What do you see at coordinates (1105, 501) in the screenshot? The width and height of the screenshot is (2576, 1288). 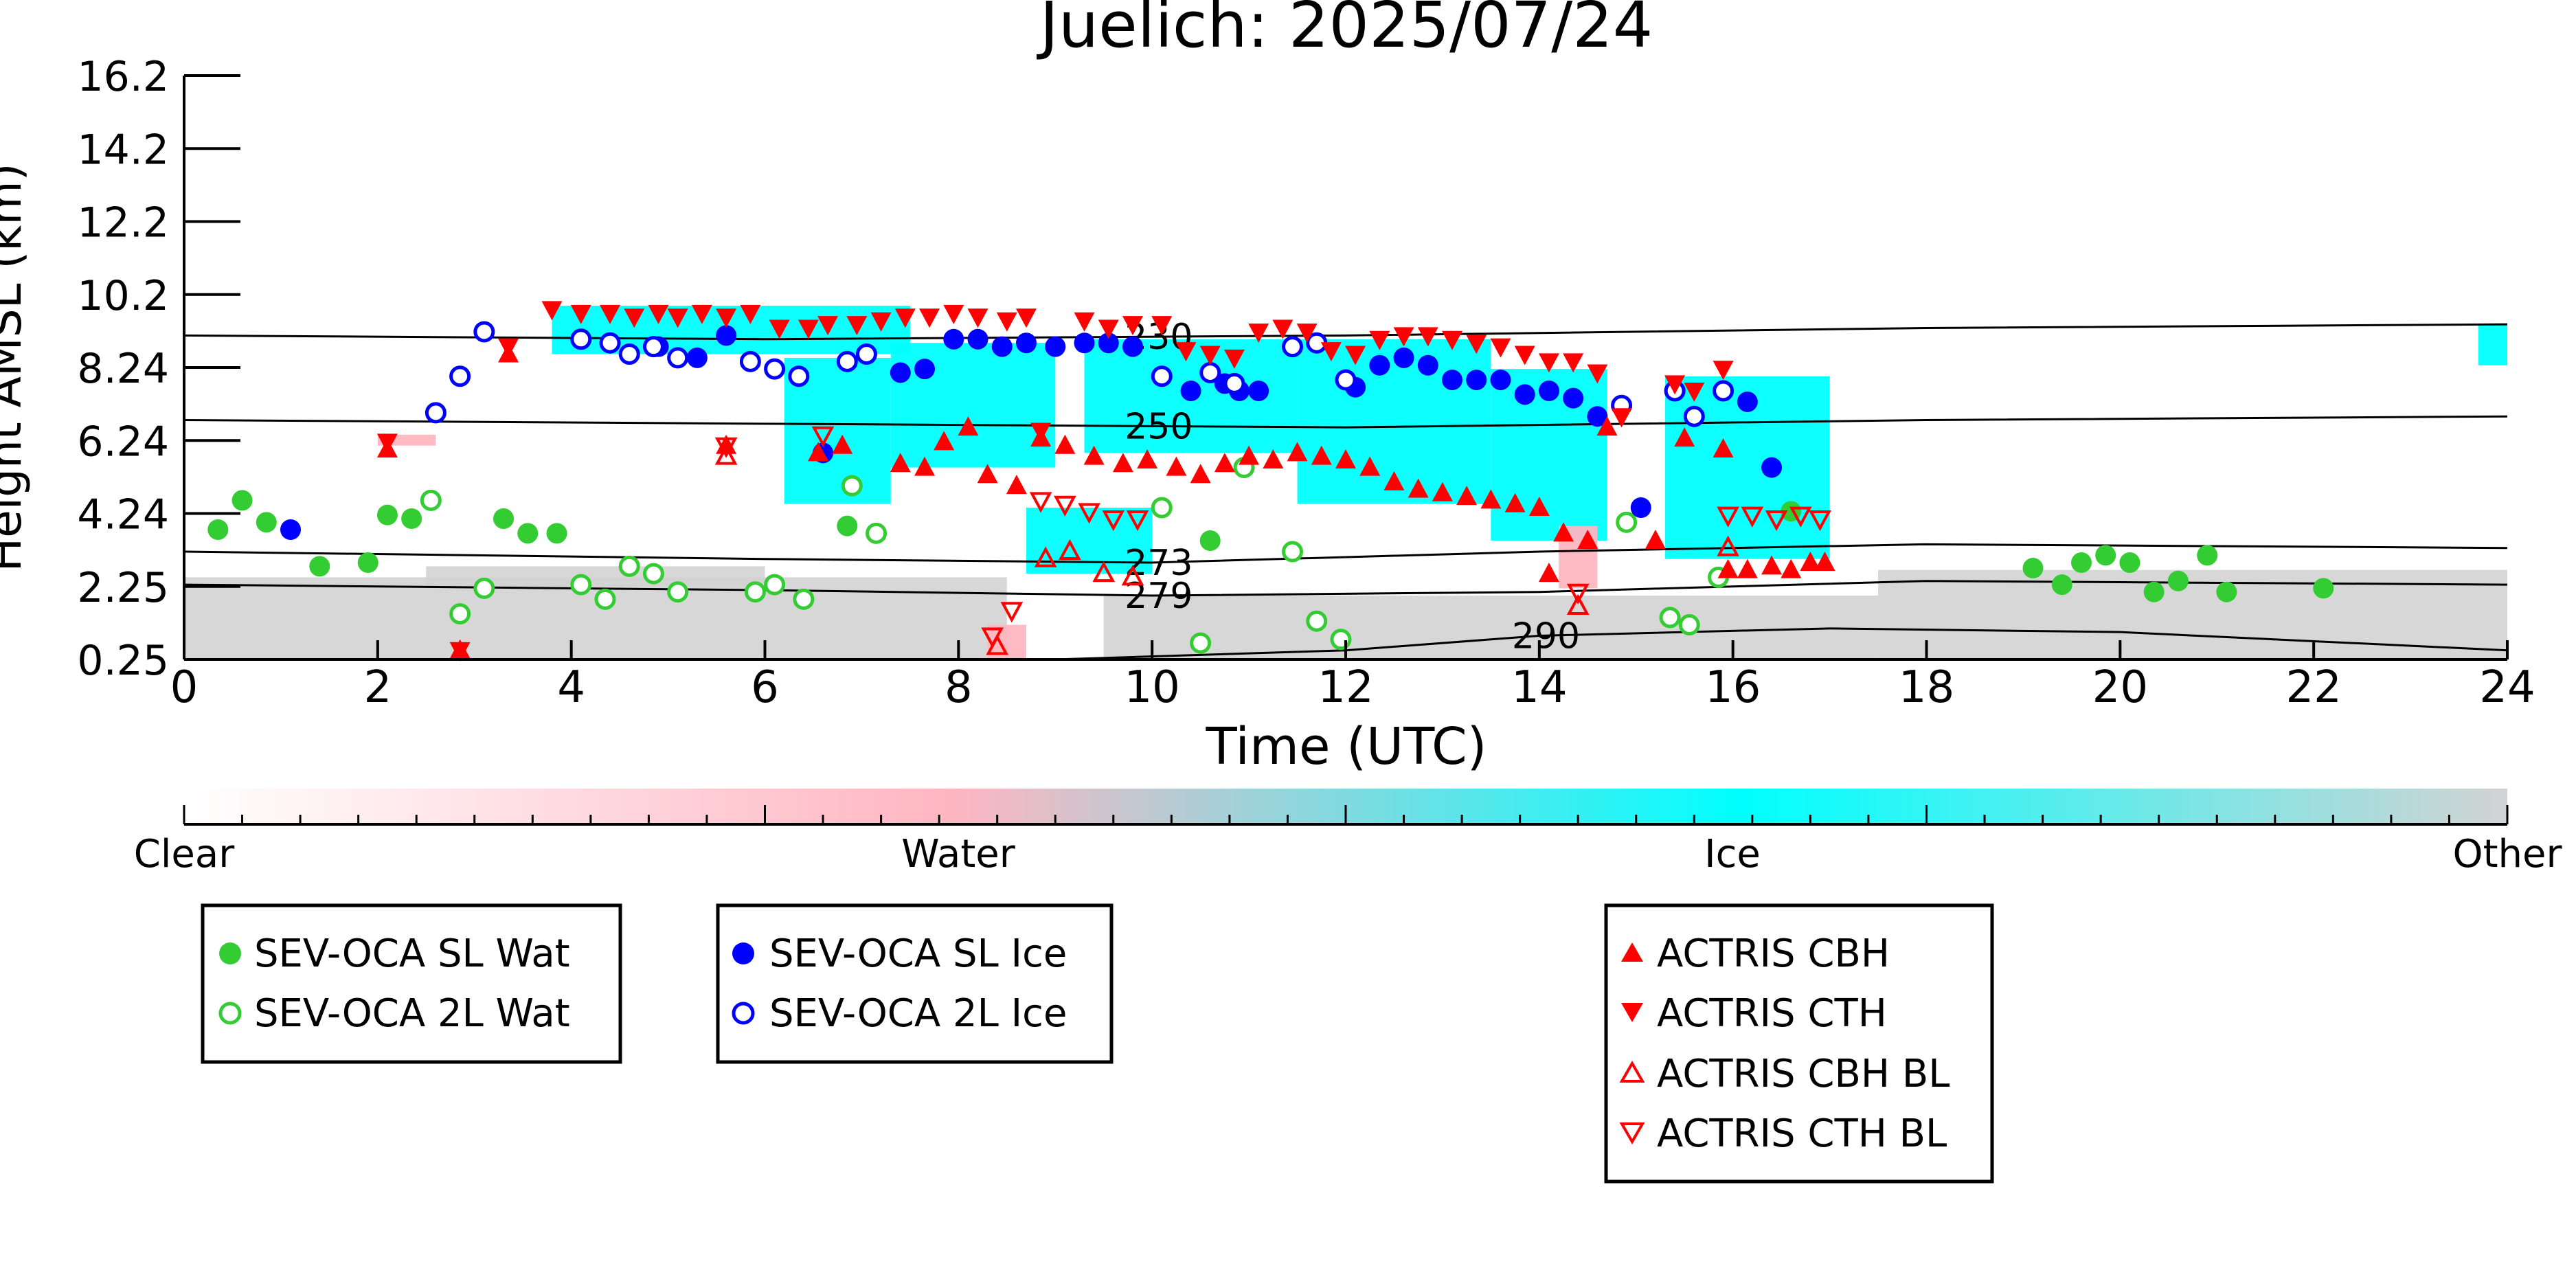 I see `series-actris-cbh` at bounding box center [1105, 501].